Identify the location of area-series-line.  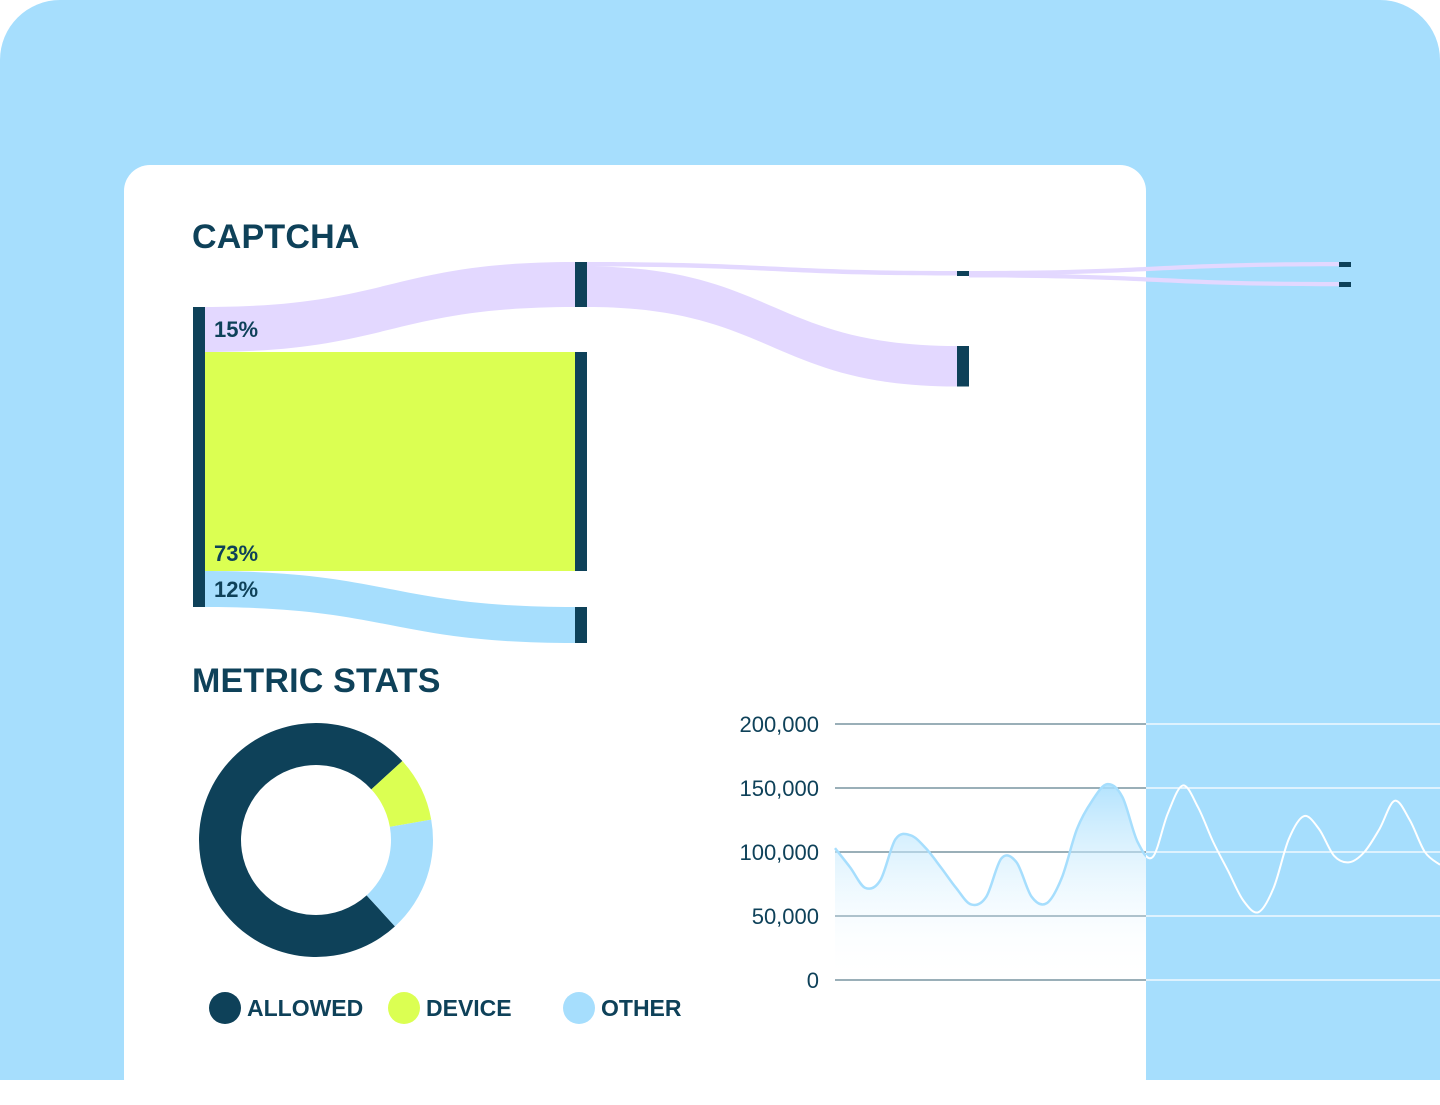
(990, 844).